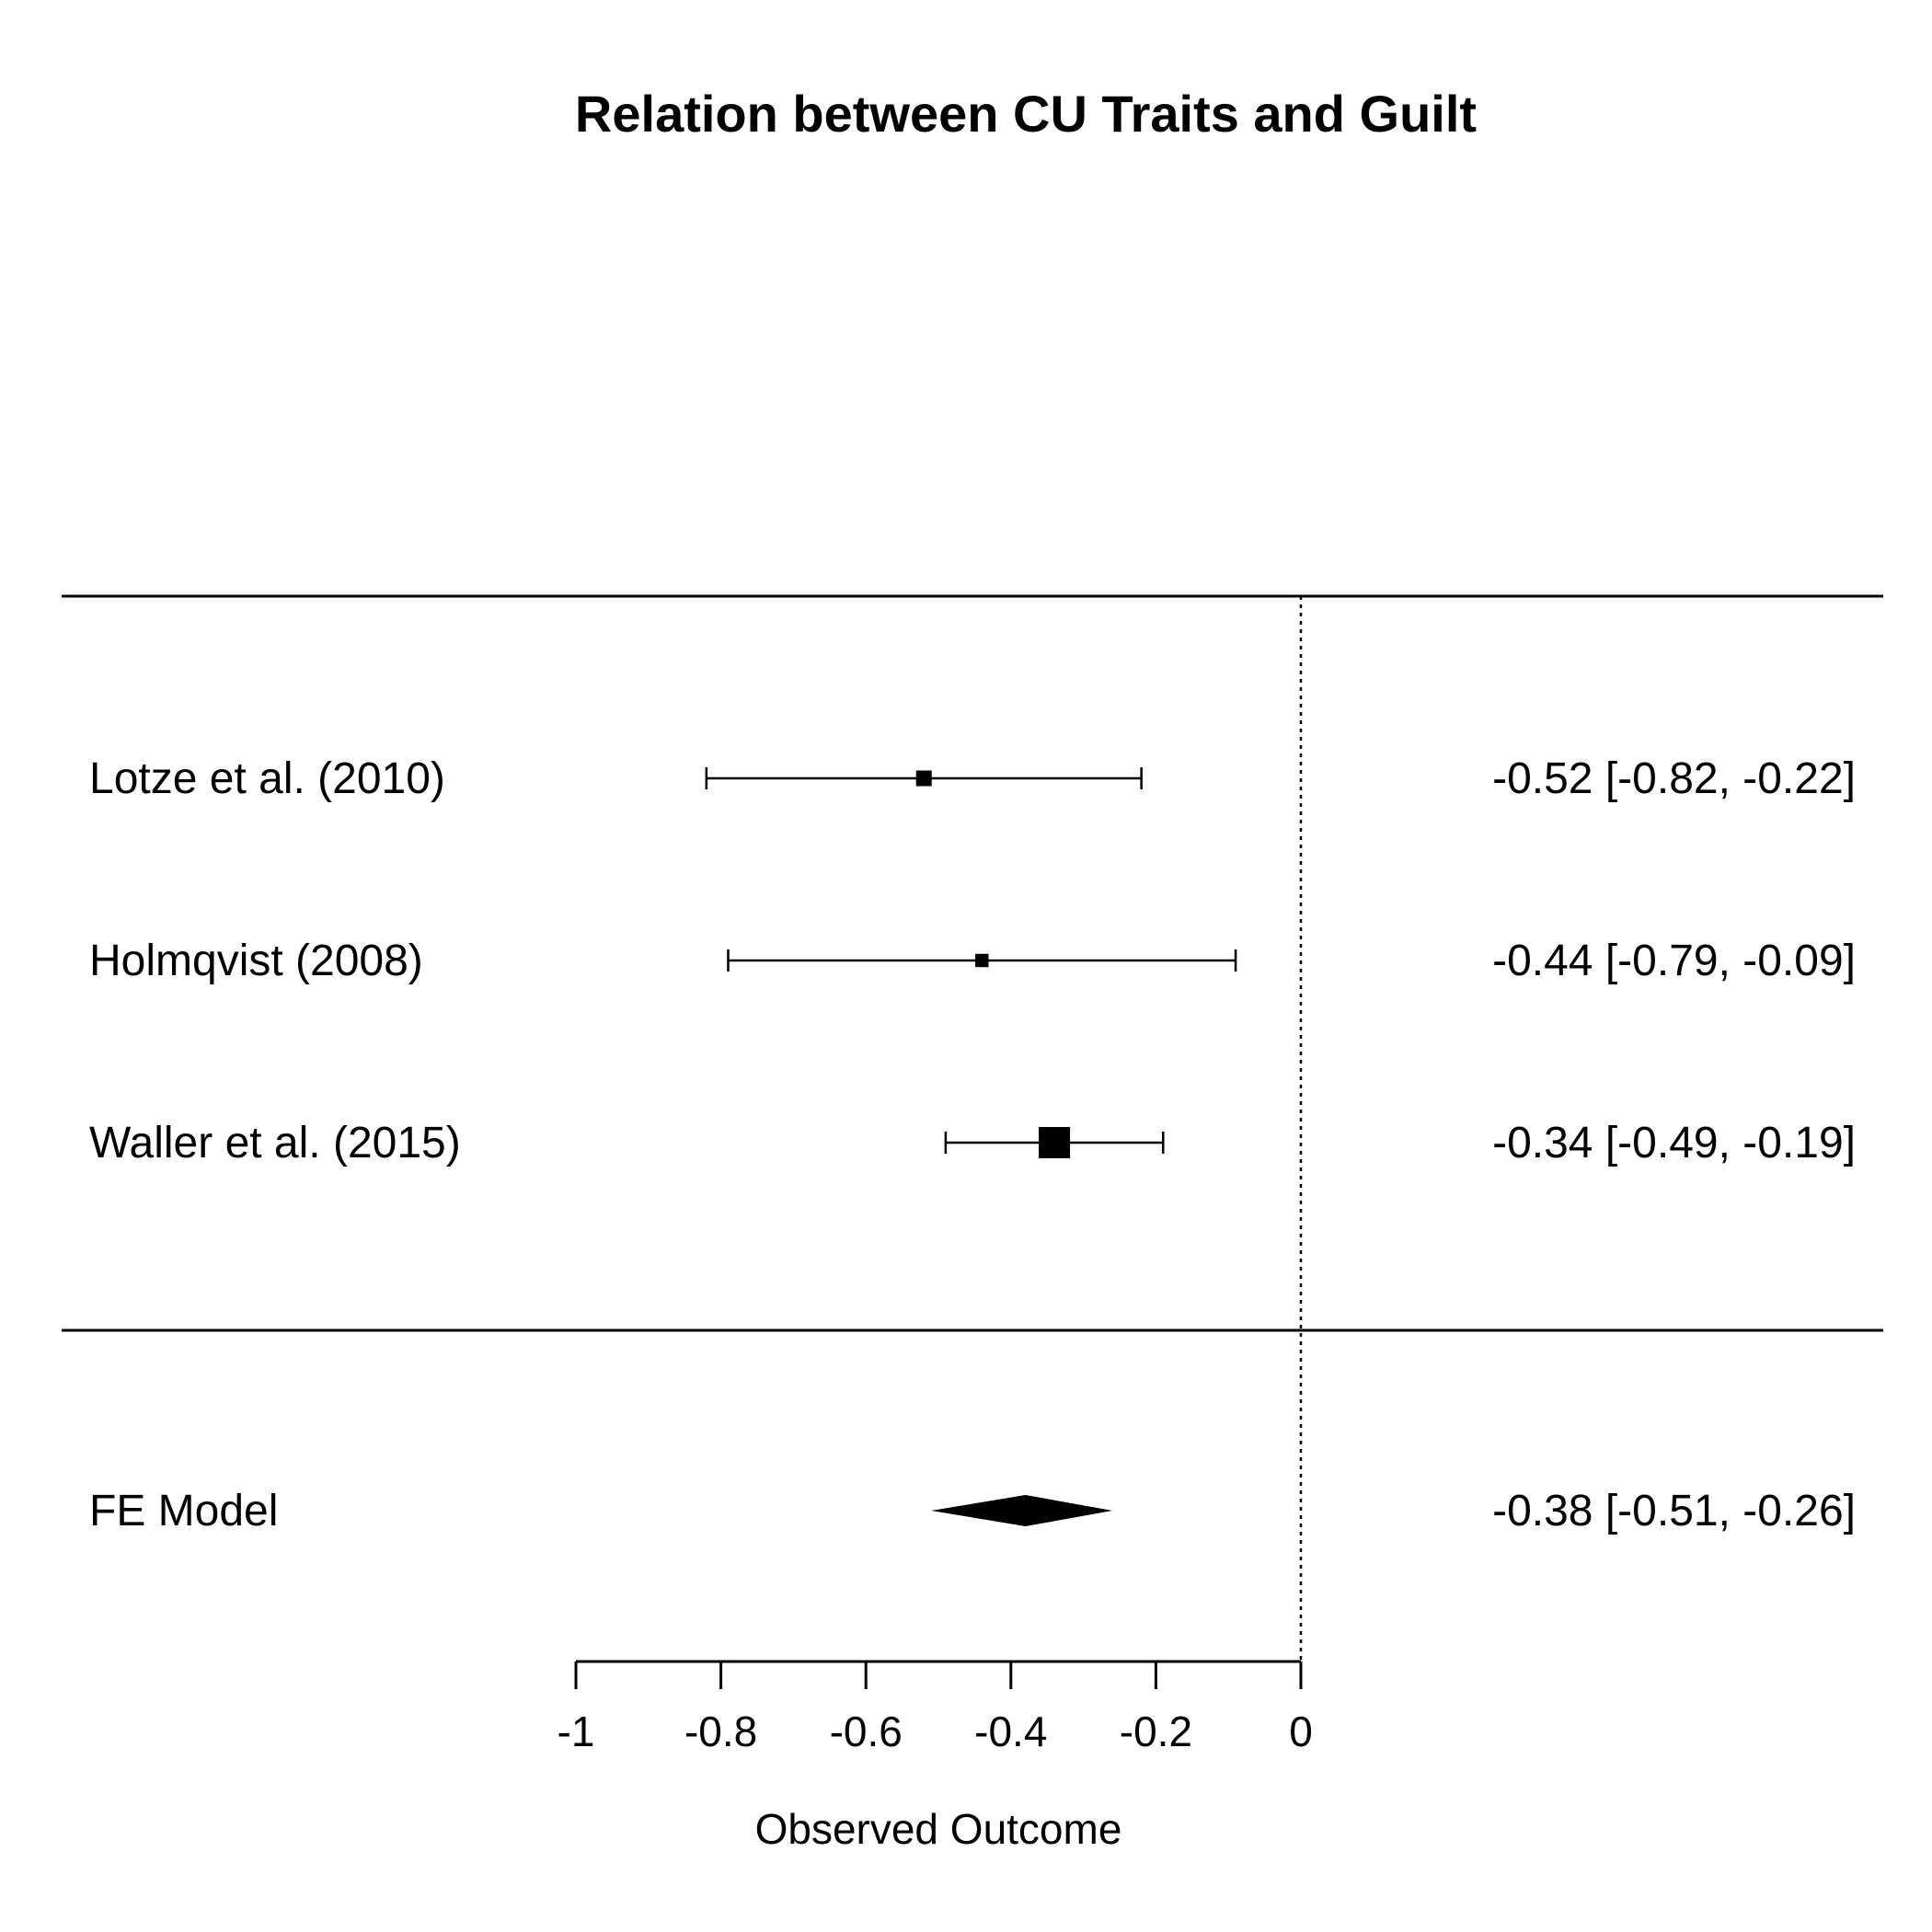 The image size is (1932, 1932). I want to click on summary-label: FE Model, so click(183, 1511).